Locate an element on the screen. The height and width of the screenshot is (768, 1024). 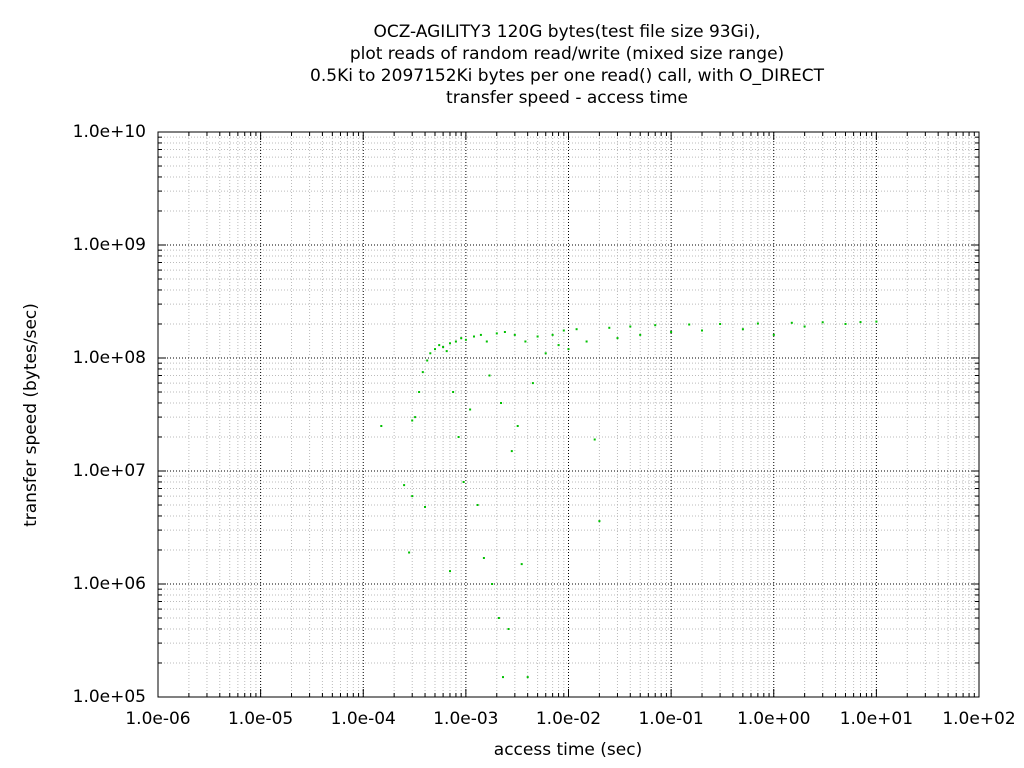
x-tick-label: 1.0e-04 is located at coordinates (363, 719).